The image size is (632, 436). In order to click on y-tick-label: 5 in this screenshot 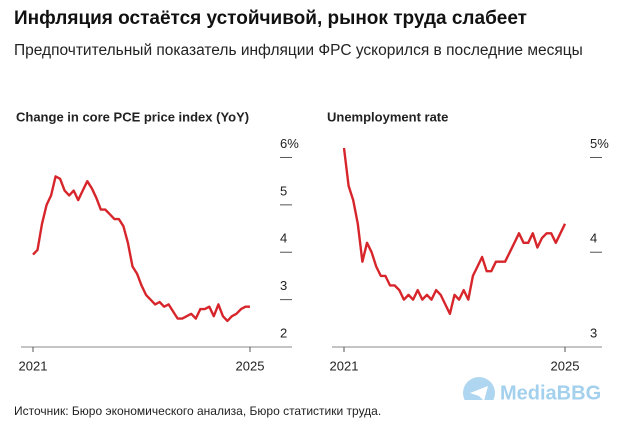, I will do `click(283, 190)`.